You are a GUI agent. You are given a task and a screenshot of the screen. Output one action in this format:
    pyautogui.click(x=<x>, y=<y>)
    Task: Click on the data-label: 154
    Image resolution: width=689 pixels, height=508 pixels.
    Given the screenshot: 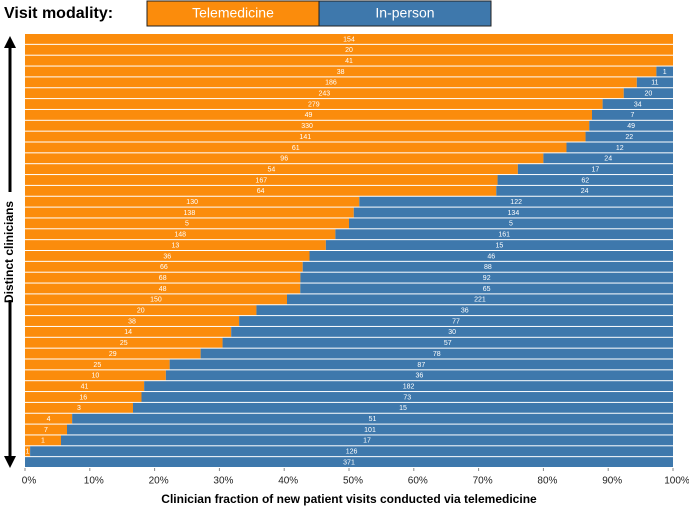 What is the action you would take?
    pyautogui.click(x=349, y=39)
    